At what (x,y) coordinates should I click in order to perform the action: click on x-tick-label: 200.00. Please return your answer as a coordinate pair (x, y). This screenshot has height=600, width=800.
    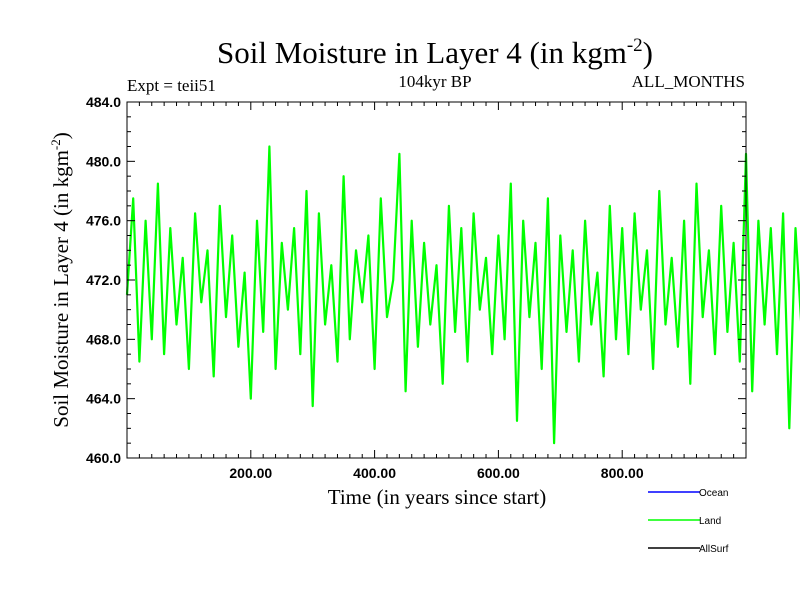
    Looking at the image, I should click on (250, 473).